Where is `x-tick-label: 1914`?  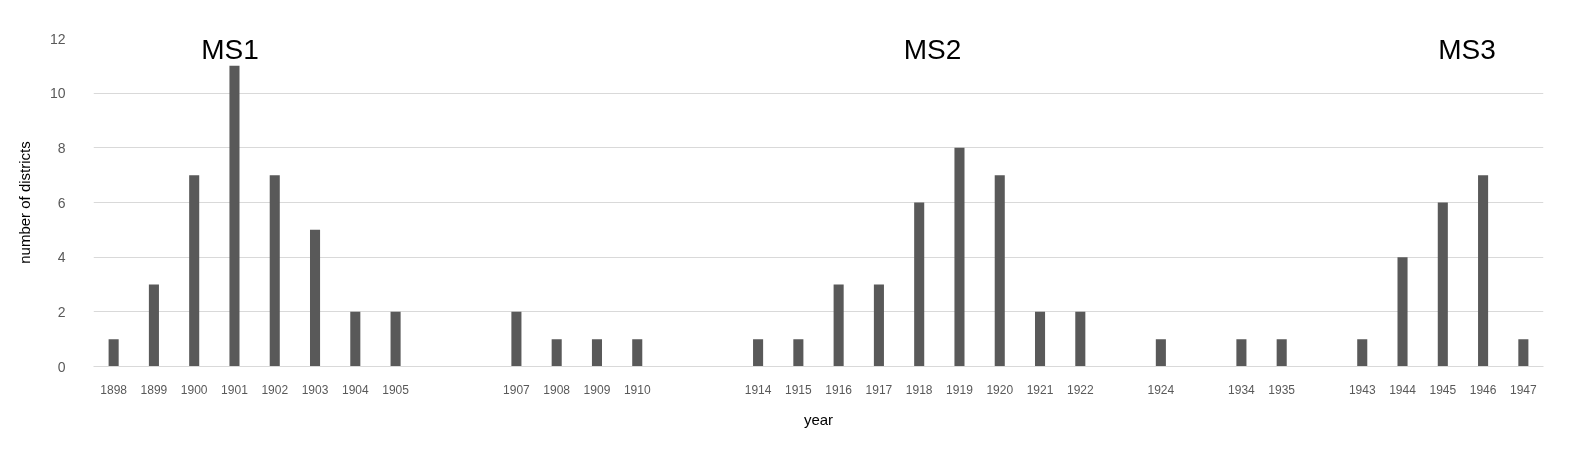 x-tick-label: 1914 is located at coordinates (758, 389).